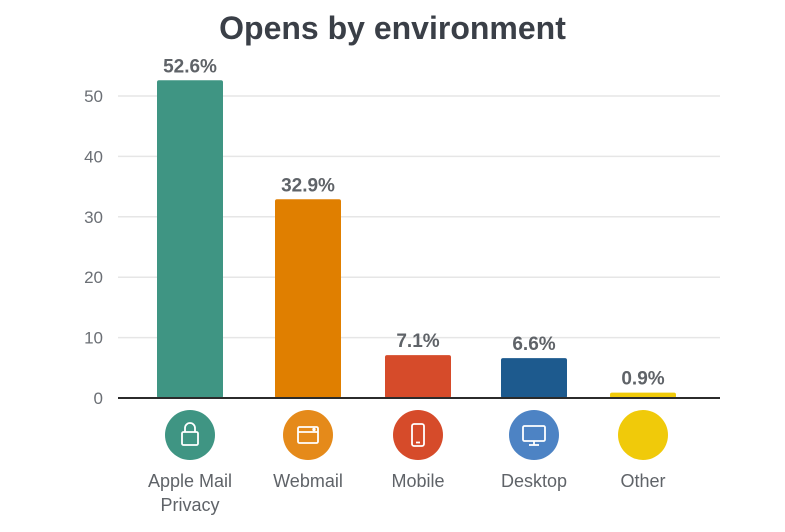  What do you see at coordinates (392, 28) in the screenshot?
I see `chart-title: Opens by environment` at bounding box center [392, 28].